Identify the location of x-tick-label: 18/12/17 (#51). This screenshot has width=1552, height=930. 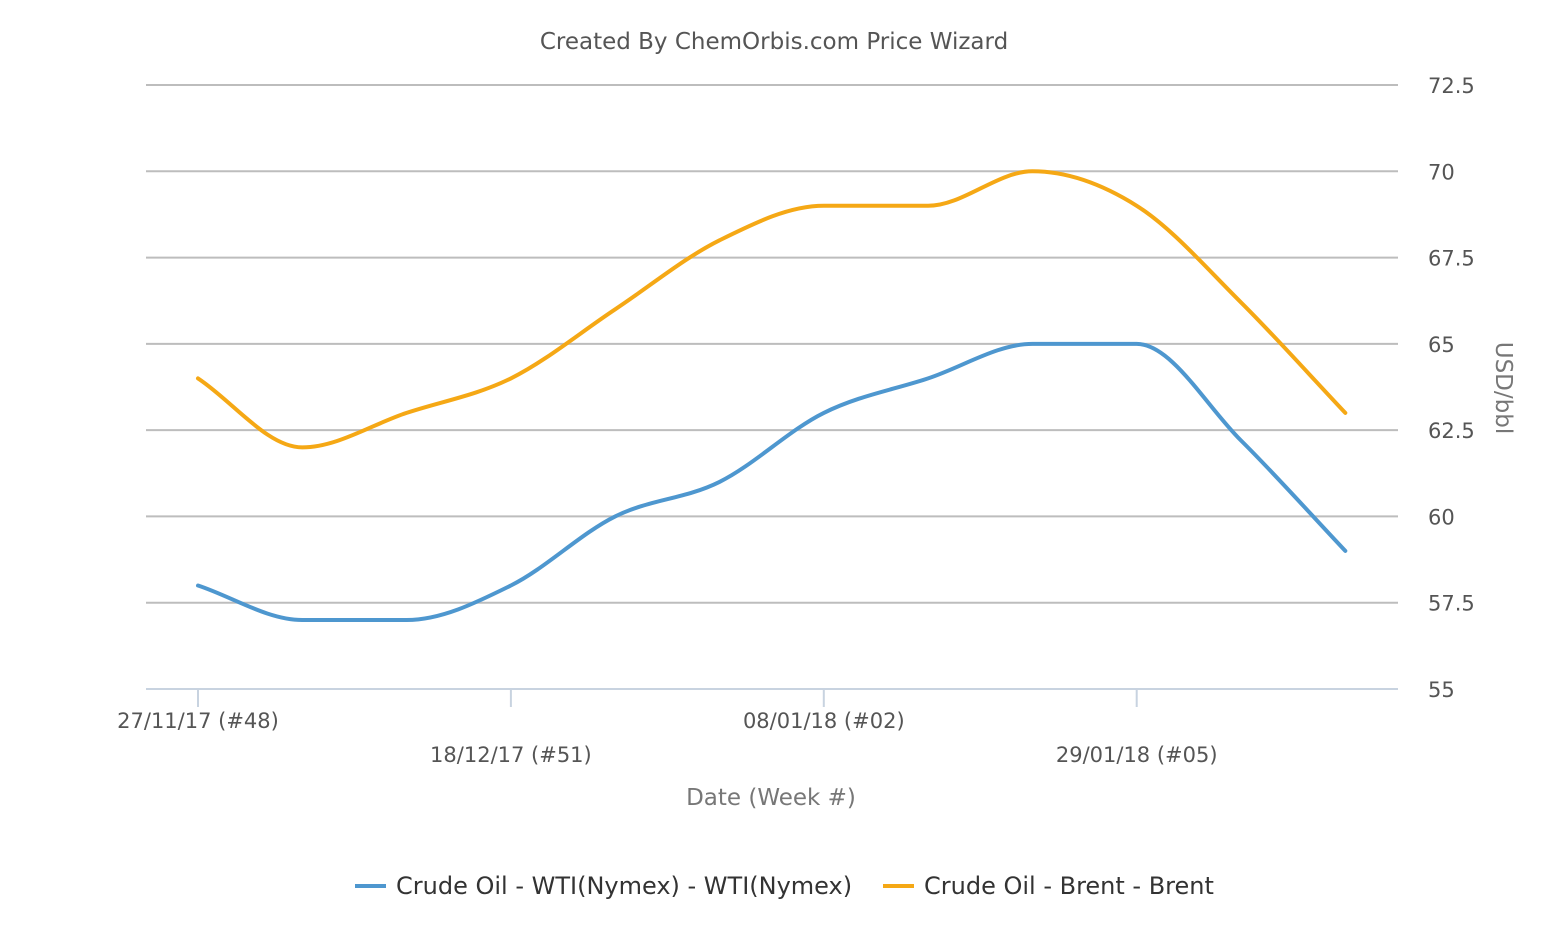
(511, 755).